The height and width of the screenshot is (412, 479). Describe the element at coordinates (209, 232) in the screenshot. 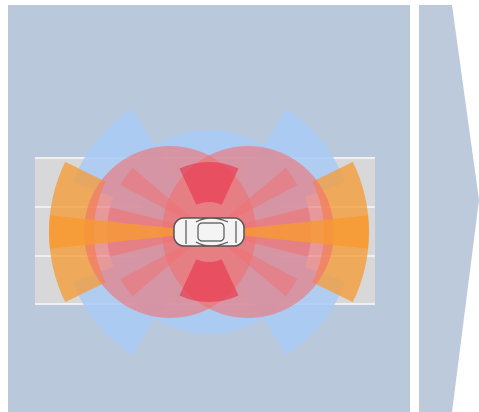

I see `car-top-view-icon` at that location.